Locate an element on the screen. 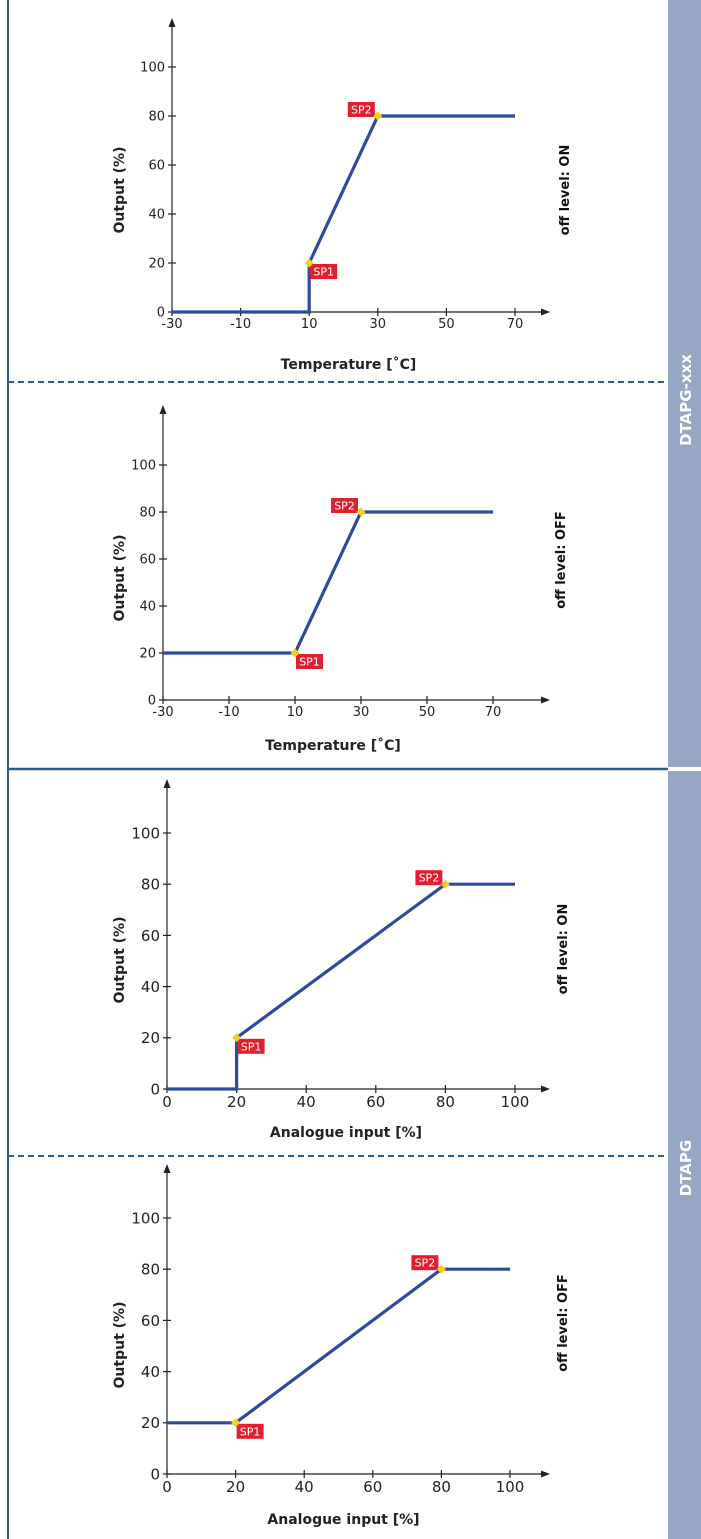 This screenshot has width=701, height=1539. side-bands: DTAPG-xxx DTAPG is located at coordinates (684, 769).